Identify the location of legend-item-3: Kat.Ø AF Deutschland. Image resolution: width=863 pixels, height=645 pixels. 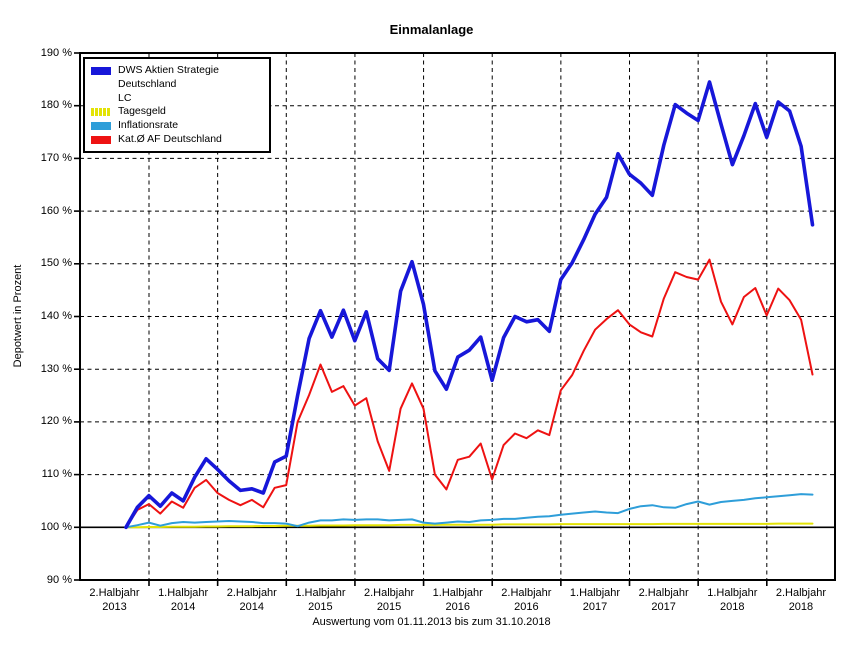
(177, 140).